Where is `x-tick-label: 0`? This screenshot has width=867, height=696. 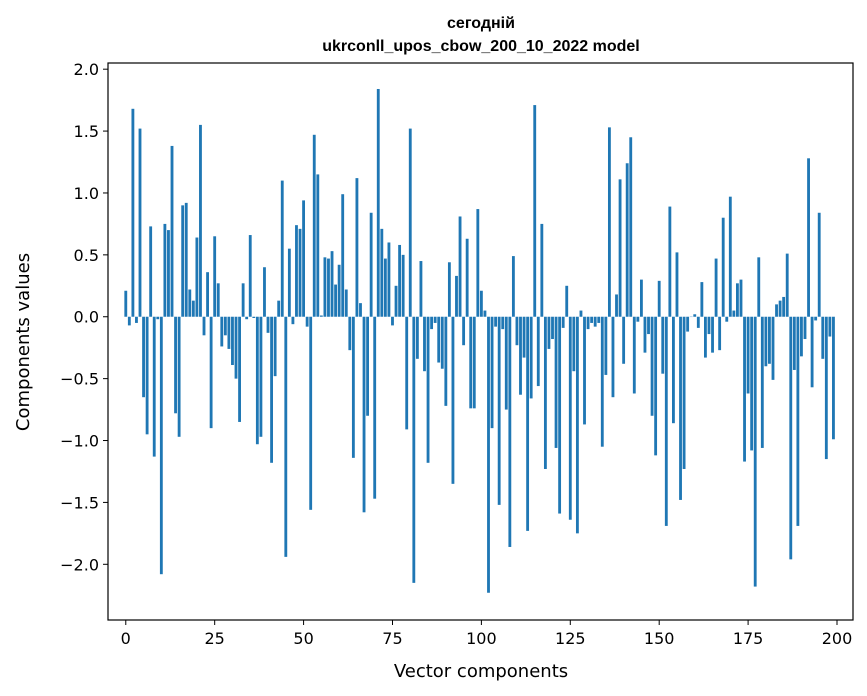
x-tick-label: 0 is located at coordinates (126, 638).